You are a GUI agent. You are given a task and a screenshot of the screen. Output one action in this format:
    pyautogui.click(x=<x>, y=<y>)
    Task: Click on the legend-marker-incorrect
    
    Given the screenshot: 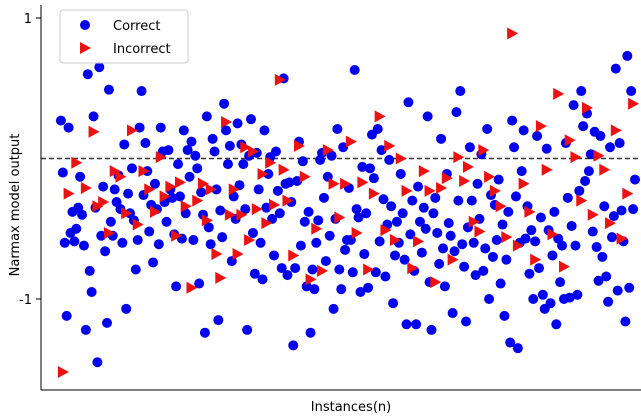 What is the action you would take?
    pyautogui.click(x=85, y=48)
    